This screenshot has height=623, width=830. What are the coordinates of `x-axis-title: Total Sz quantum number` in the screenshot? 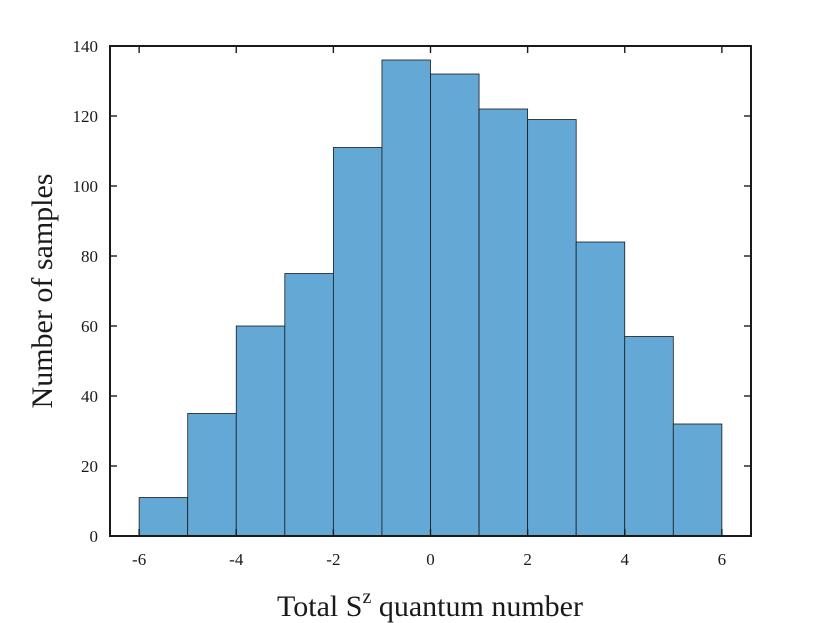 It's located at (430, 604).